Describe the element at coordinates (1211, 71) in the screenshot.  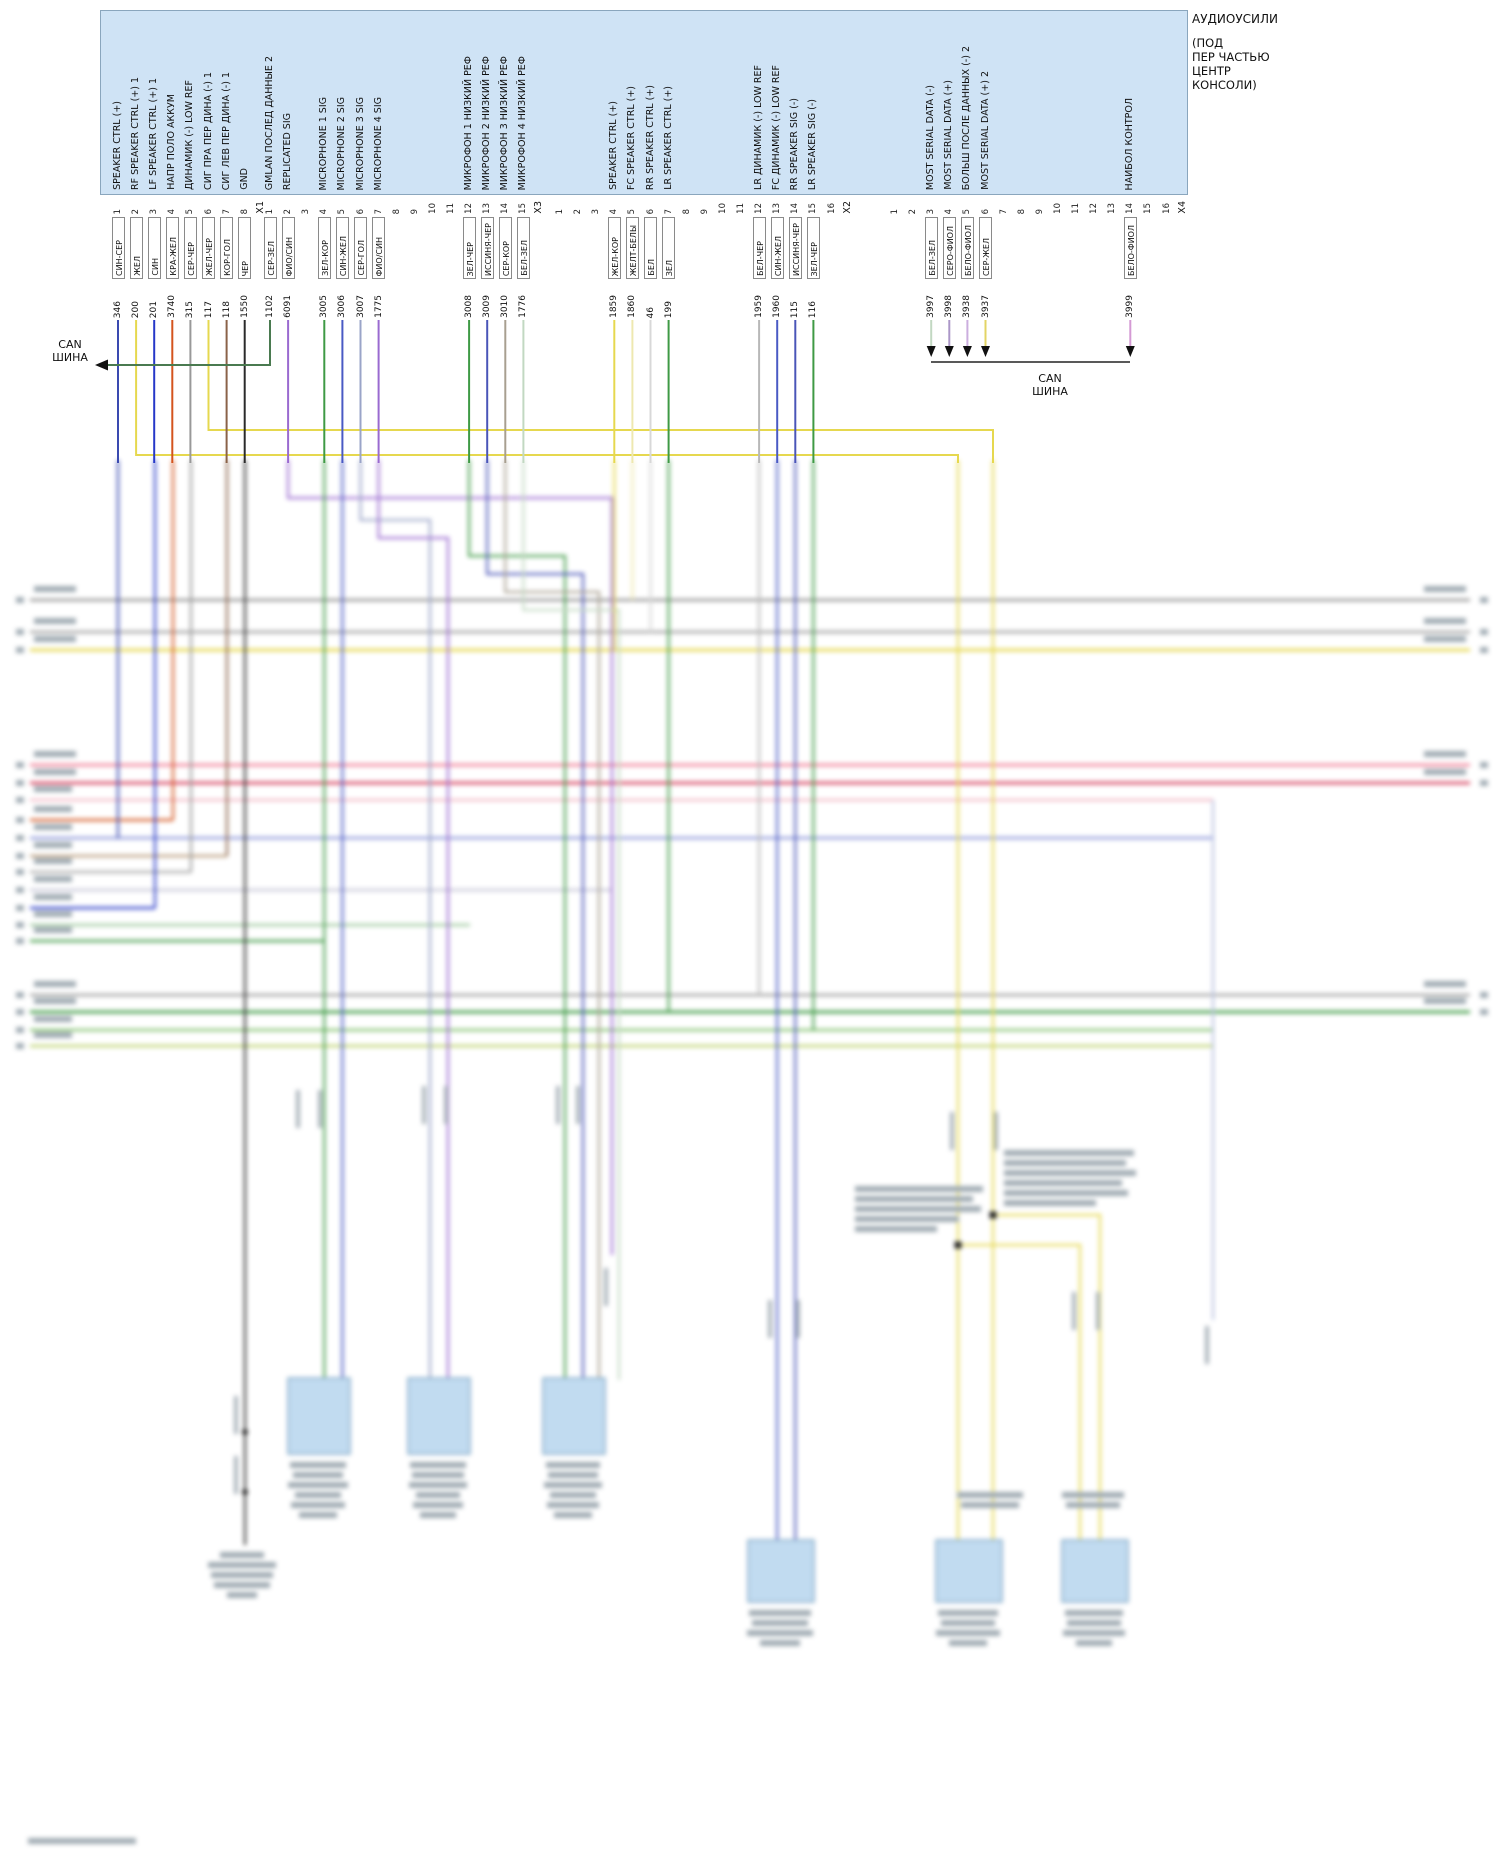
I see `amplifier-location-line: ЦЕНТР` at that location.